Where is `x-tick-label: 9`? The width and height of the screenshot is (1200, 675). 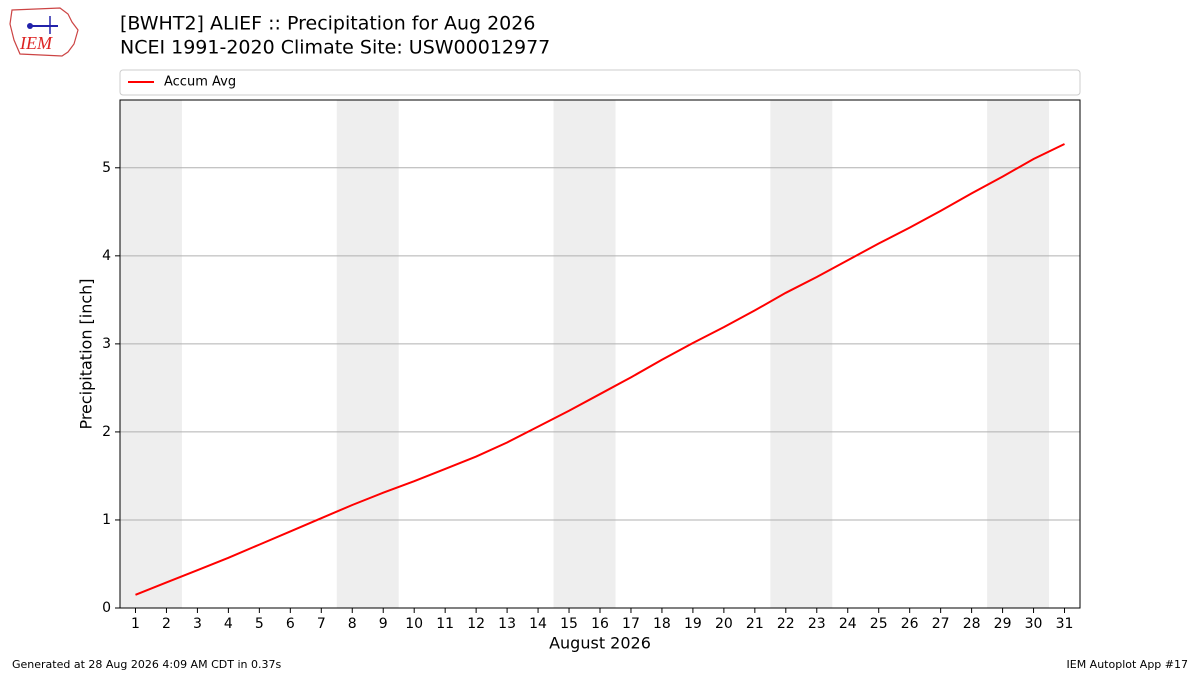
x-tick-label: 9 is located at coordinates (383, 624).